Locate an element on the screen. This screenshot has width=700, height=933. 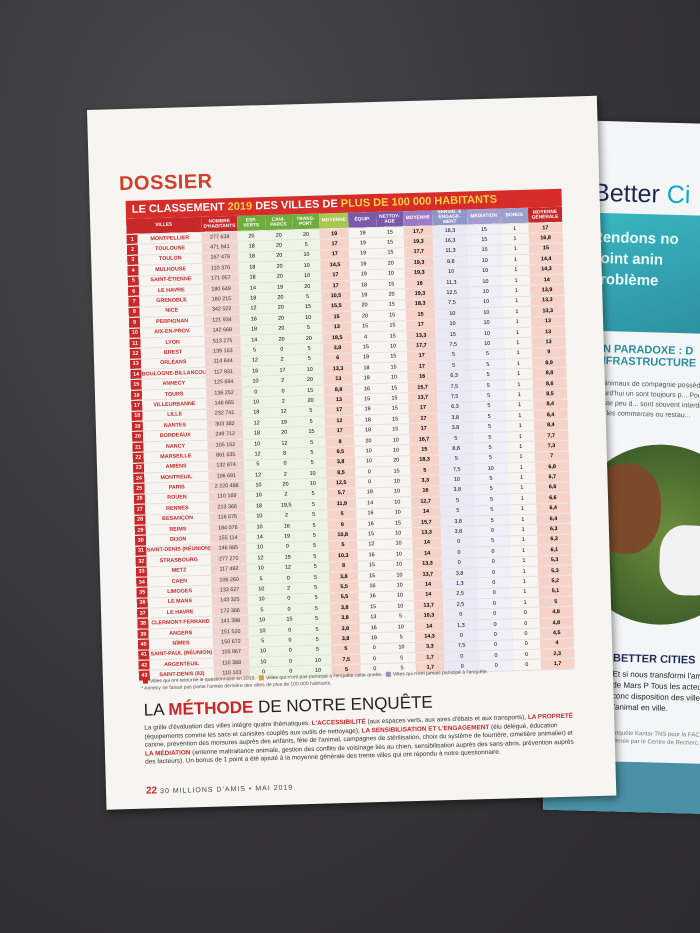
section-title: DOSSIER is located at coordinates (165, 183).